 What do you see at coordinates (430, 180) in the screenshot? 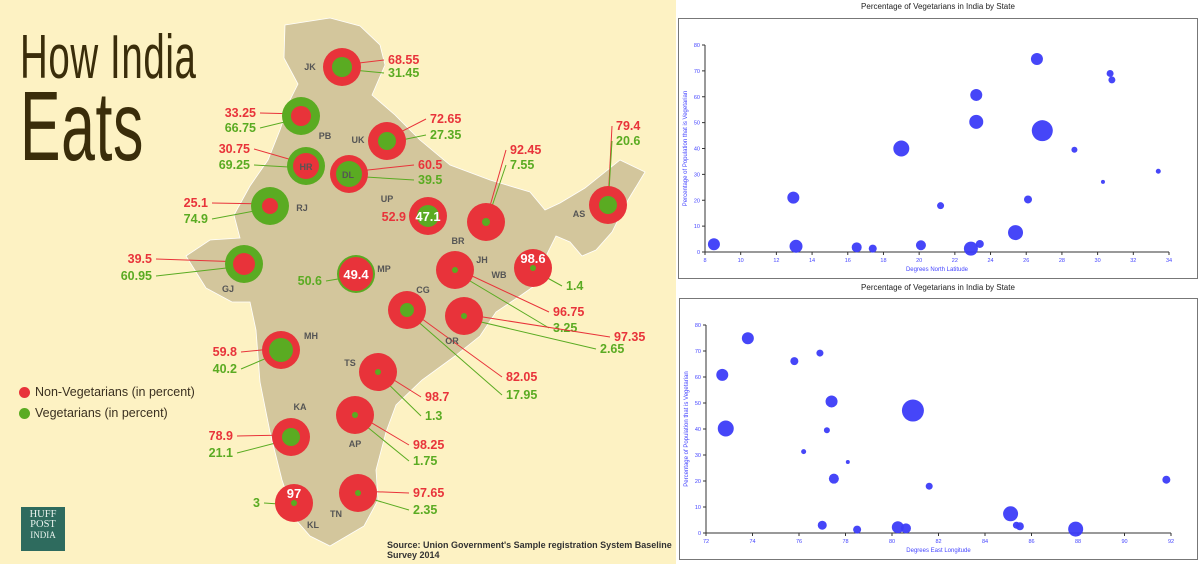
I see `veg-value: 39.5` at bounding box center [430, 180].